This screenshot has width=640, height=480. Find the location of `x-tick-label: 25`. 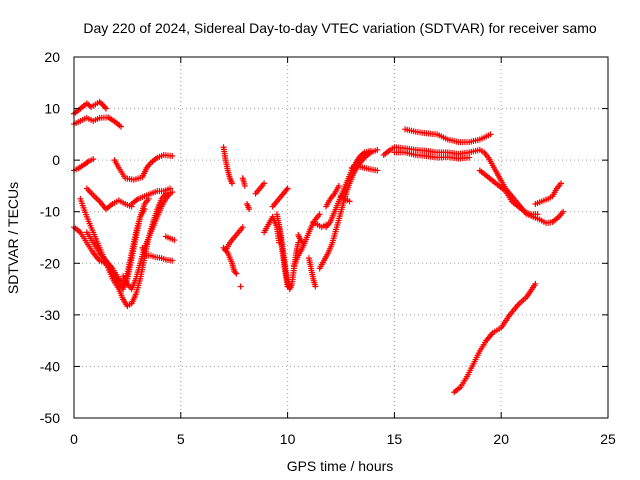

x-tick-label: 25 is located at coordinates (608, 439).